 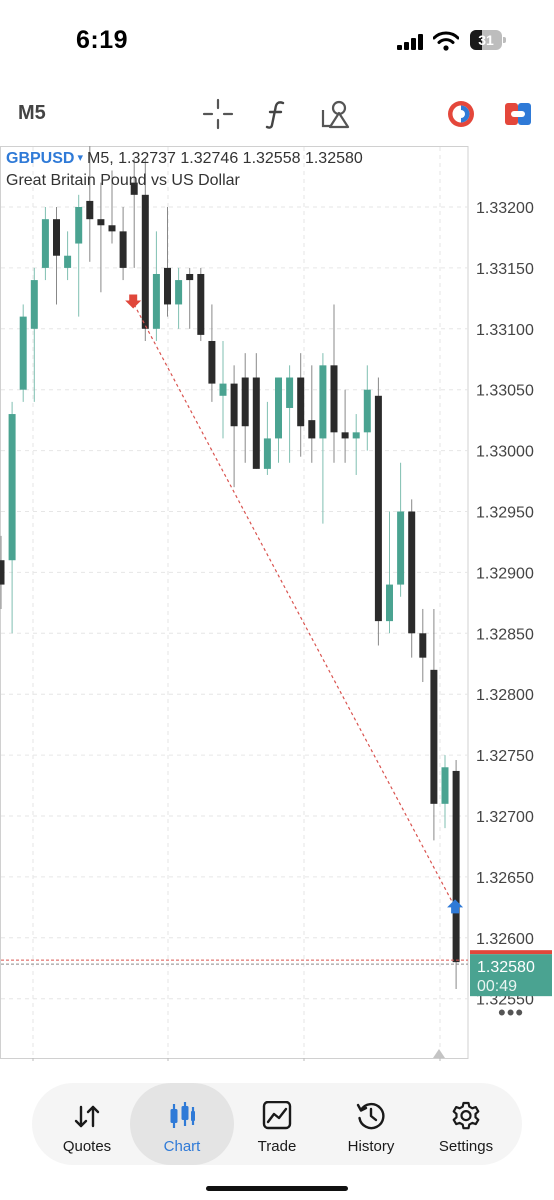 I want to click on price-axis-label: 1.32900, so click(x=505, y=573).